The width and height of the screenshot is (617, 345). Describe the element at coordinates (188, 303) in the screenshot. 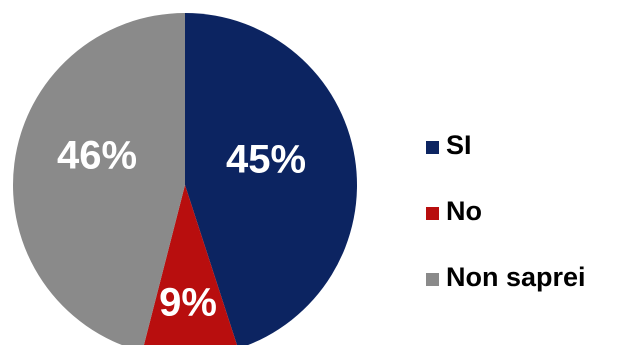

I see `slice-value-label: 9%` at that location.